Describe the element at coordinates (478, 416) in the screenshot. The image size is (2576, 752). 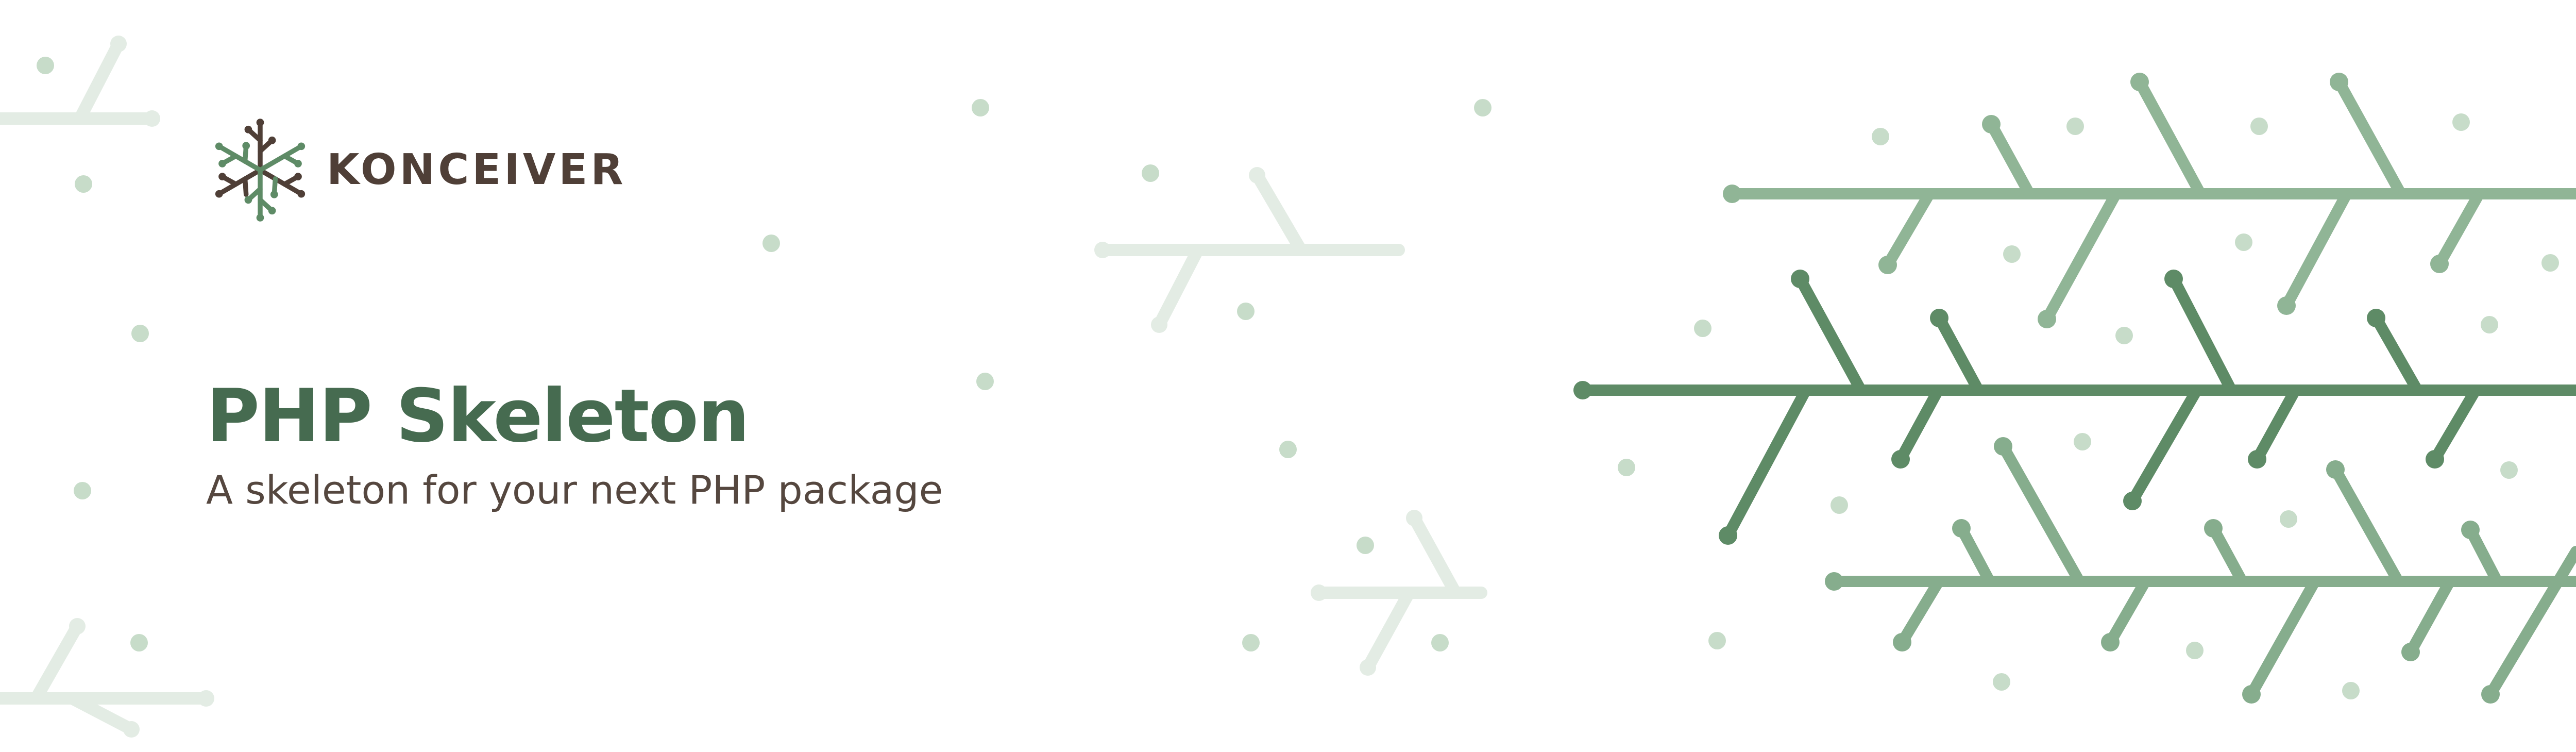
I see `page-title: PHP Skeleton` at that location.